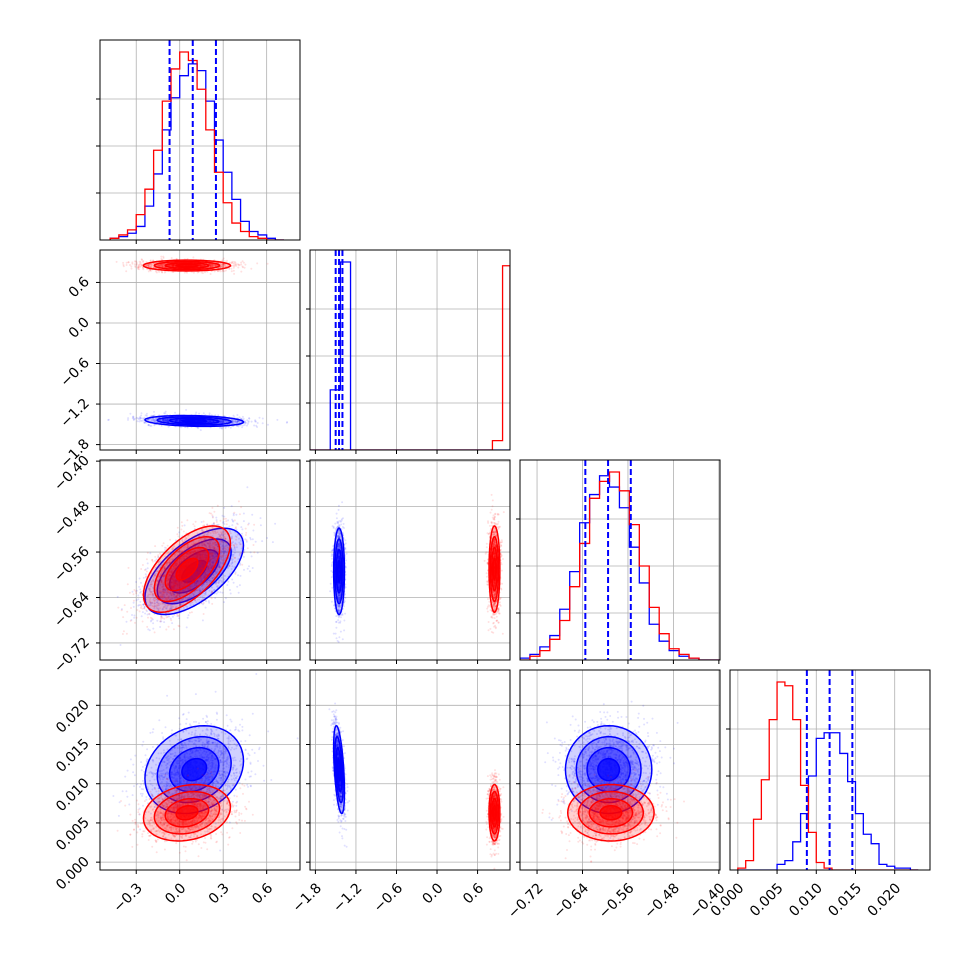  I want to click on panel-frame, so click(410, 350).